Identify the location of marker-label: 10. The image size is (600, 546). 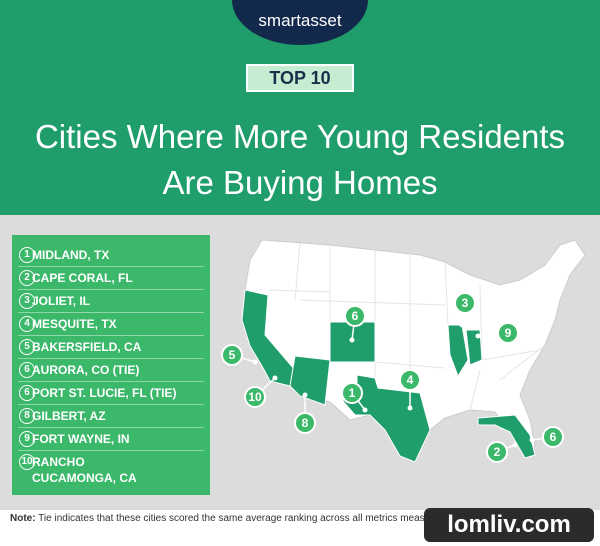
(255, 397).